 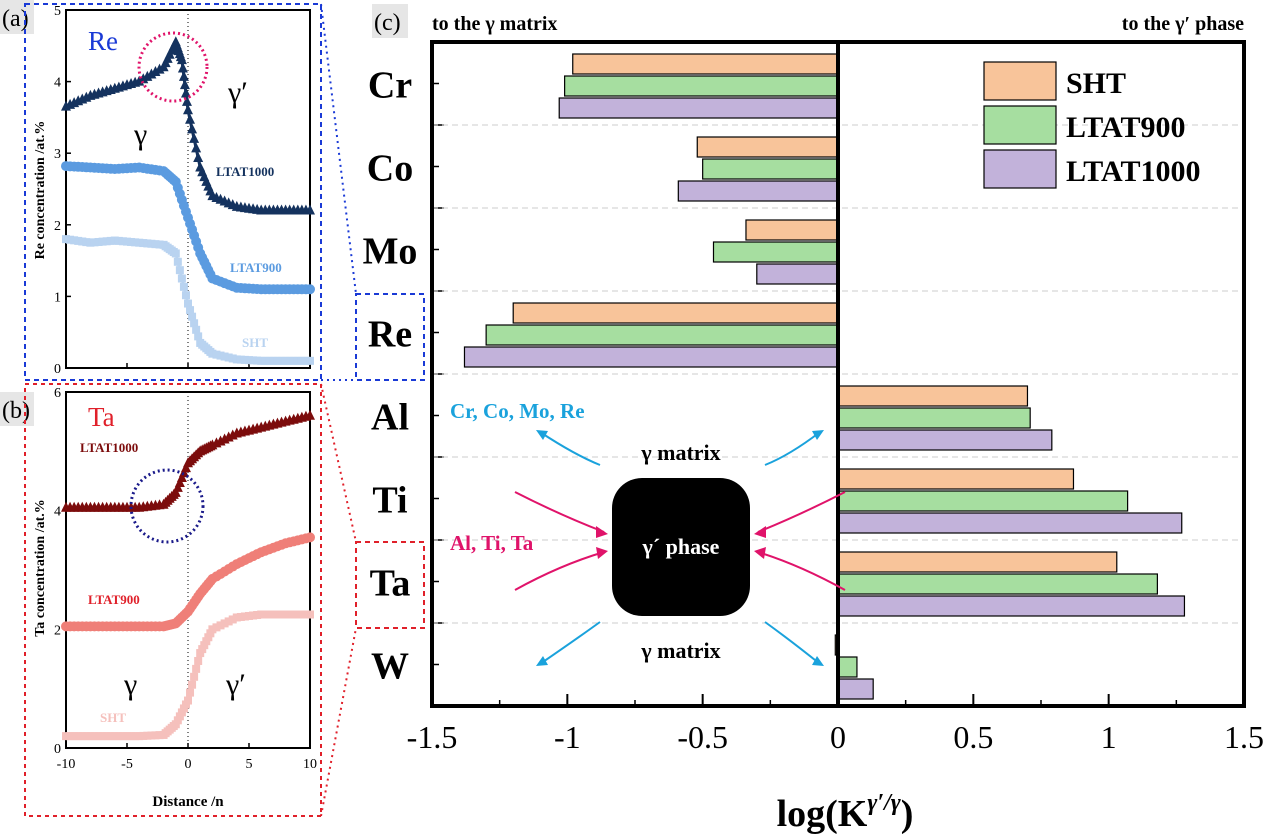 I want to click on bar-cr-ltat900, so click(x=701, y=86).